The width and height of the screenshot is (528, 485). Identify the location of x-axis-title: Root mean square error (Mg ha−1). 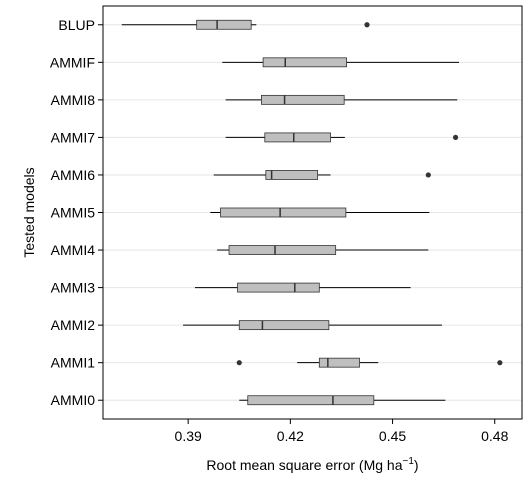
(312, 464).